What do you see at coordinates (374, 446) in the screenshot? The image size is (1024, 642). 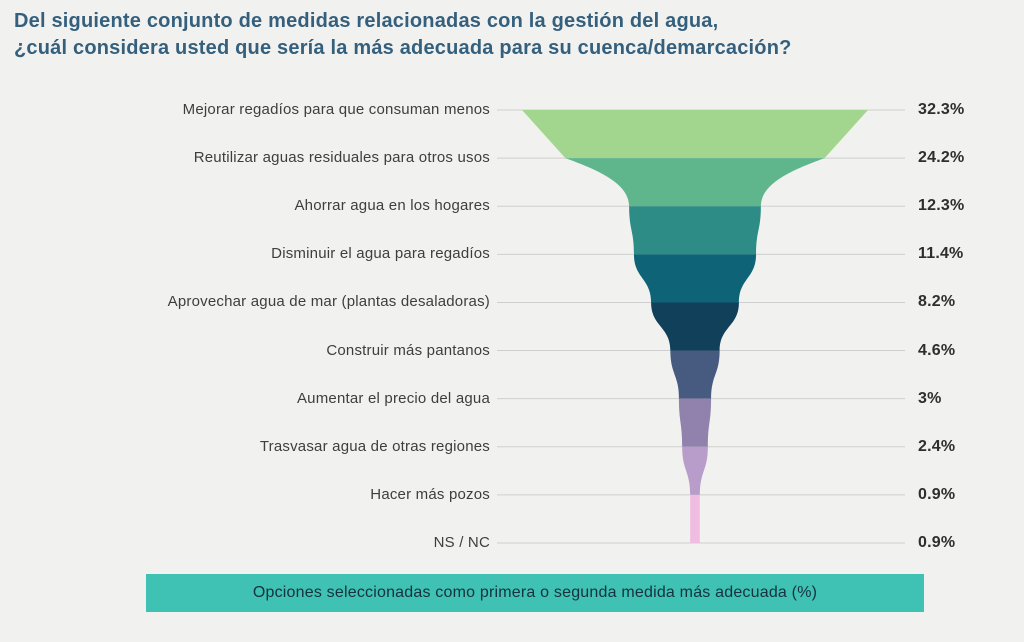 I see `funnel-category-label: Trasvasar agua de otras regiones` at bounding box center [374, 446].